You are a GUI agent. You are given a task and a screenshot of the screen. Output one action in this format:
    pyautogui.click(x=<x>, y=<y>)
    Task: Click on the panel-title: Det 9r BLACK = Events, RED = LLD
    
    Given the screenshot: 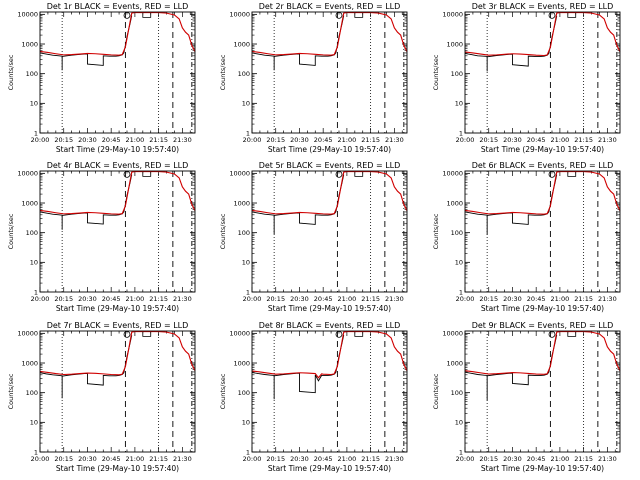 What is the action you would take?
    pyautogui.click(x=543, y=325)
    